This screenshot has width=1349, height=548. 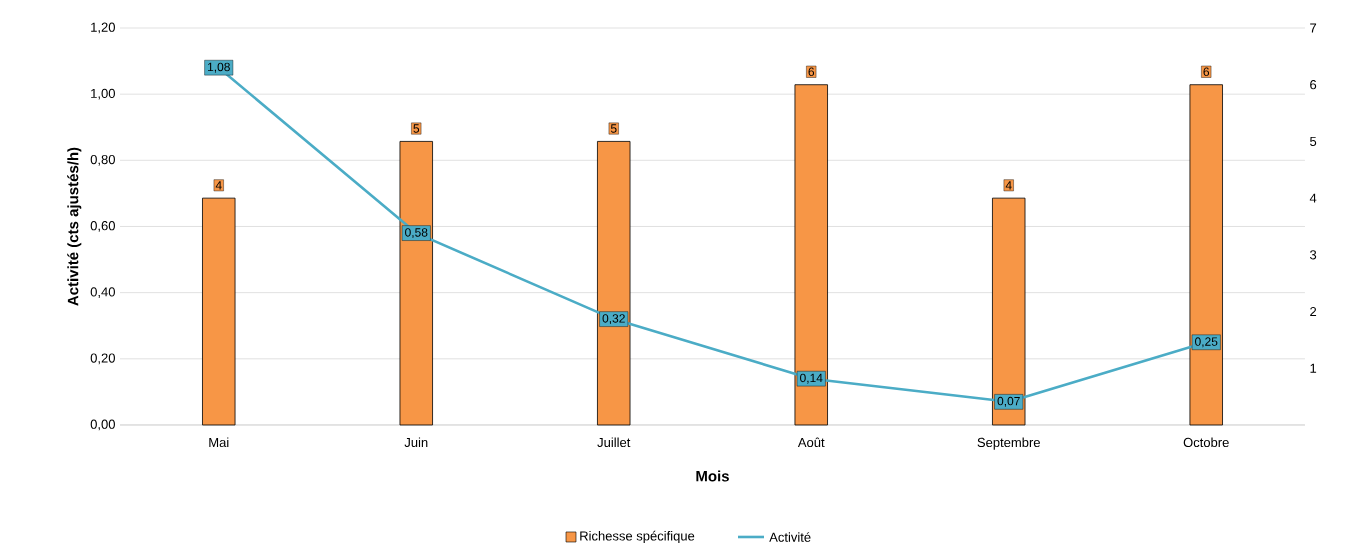 What do you see at coordinates (1313, 368) in the screenshot?
I see `y2-tick-label: 1` at bounding box center [1313, 368].